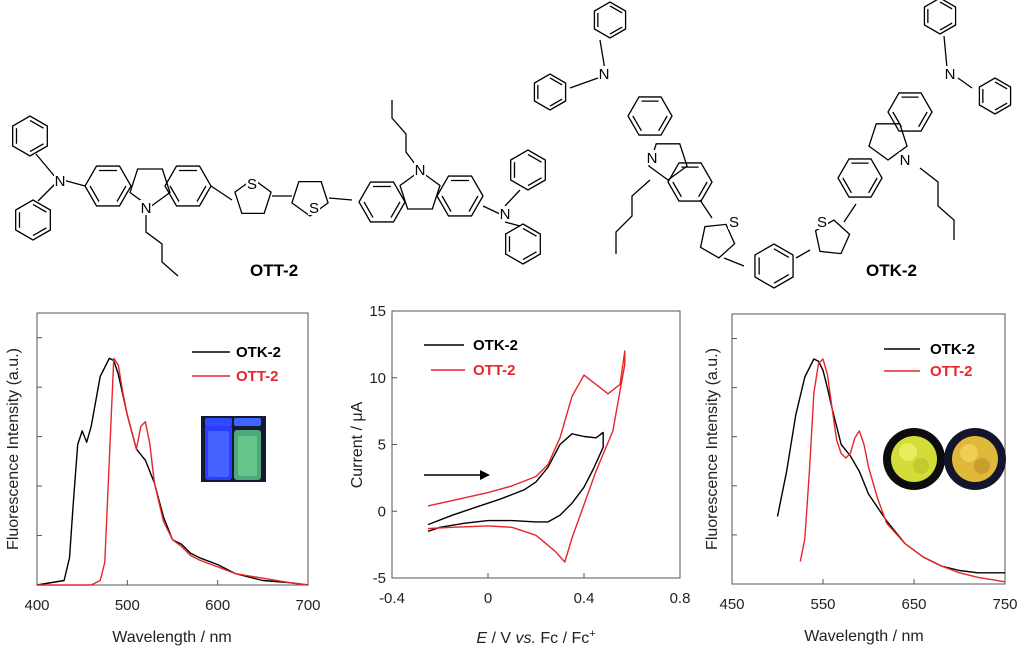 This screenshot has width=1024, height=651. What do you see at coordinates (377, 378) in the screenshot?
I see `y-tick-label: 10` at bounding box center [377, 378].